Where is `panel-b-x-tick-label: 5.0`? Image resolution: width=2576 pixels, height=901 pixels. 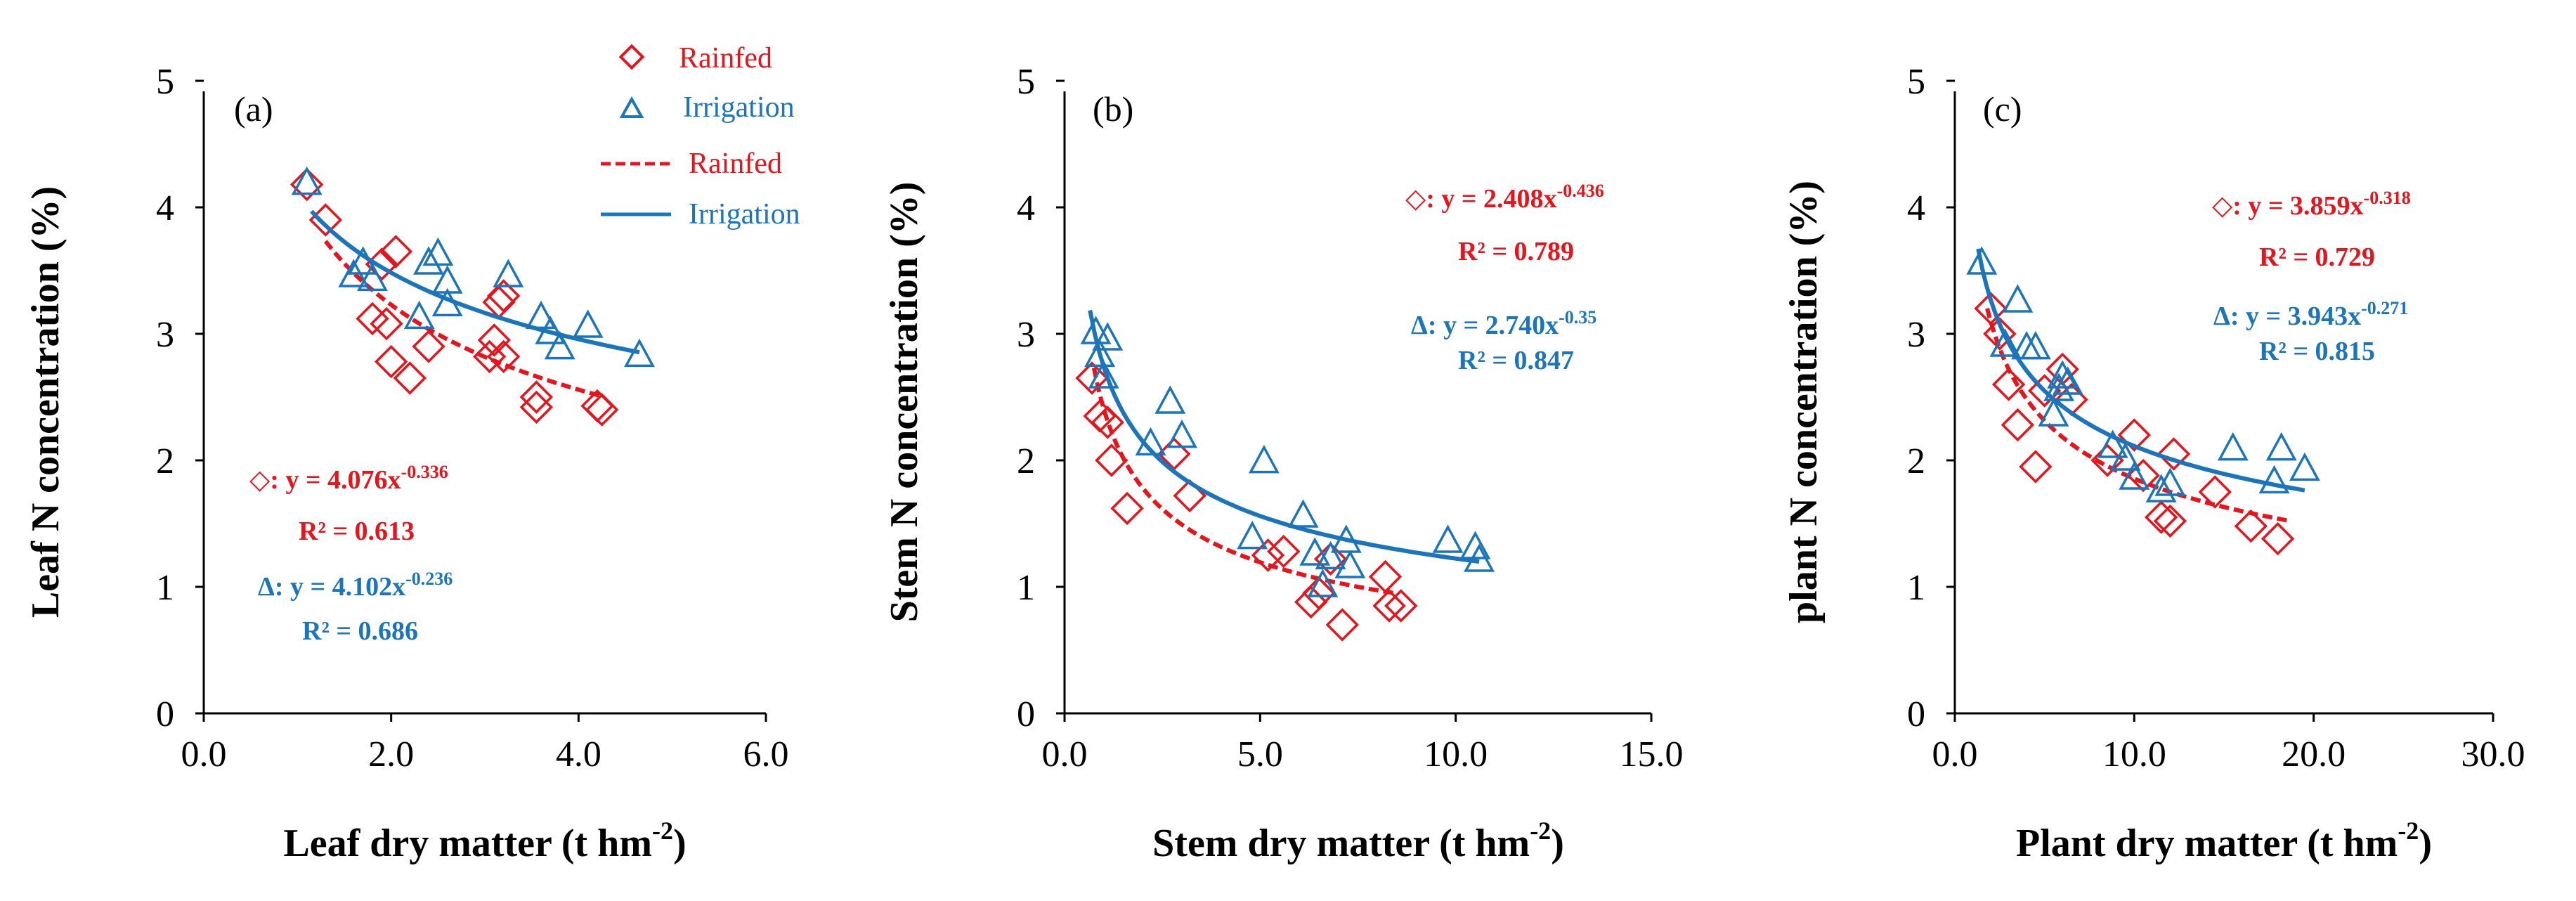 panel-b-x-tick-label: 5.0 is located at coordinates (1260, 754).